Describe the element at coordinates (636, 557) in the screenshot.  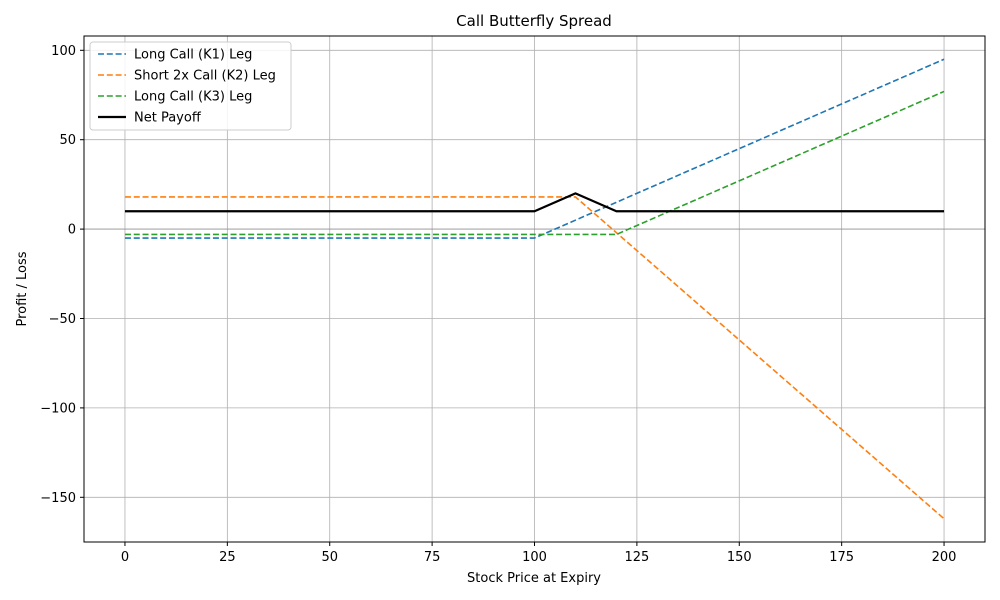
I see `x-tick-label: 125` at that location.